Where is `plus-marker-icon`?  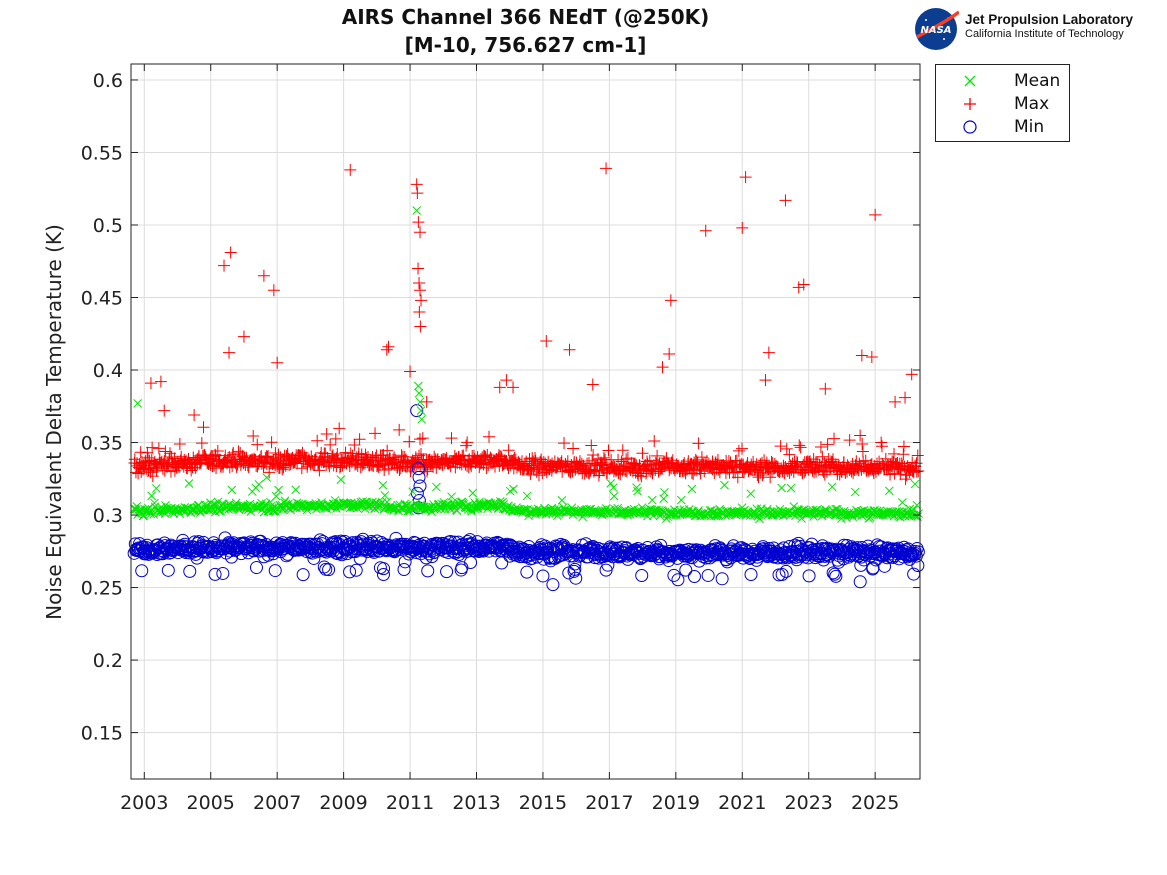
plus-marker-icon is located at coordinates (970, 104).